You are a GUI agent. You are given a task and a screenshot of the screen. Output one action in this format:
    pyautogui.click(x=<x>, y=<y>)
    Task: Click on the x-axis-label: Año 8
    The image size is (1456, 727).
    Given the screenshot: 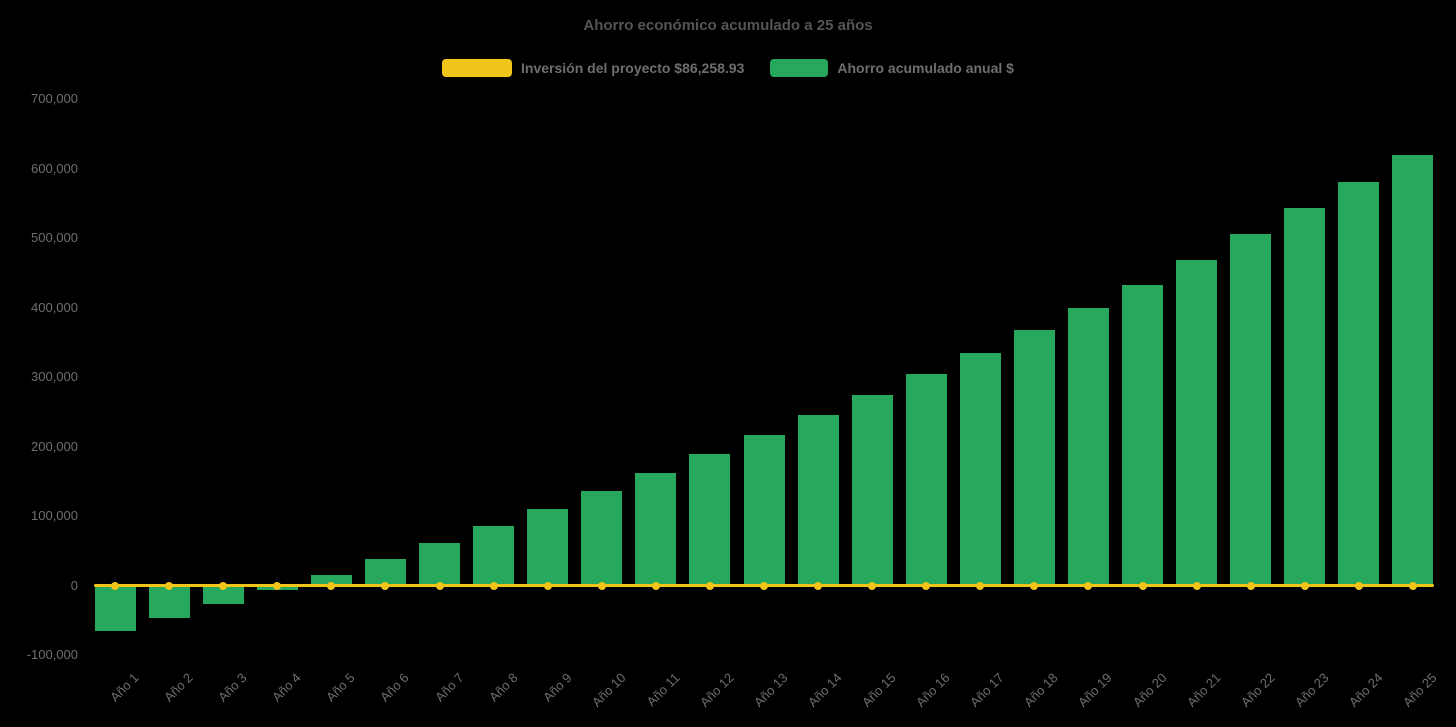 What is the action you would take?
    pyautogui.click(x=503, y=687)
    